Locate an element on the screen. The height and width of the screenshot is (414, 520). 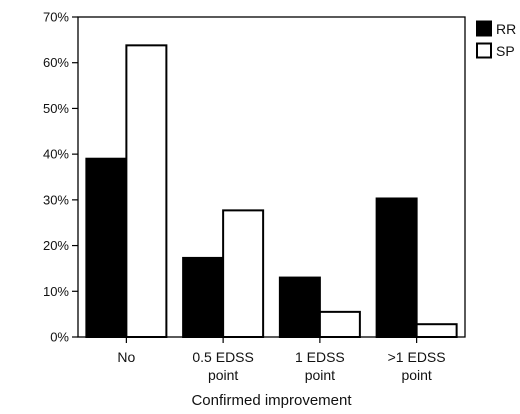
x-category-label: >1 EDSS is located at coordinates (417, 357).